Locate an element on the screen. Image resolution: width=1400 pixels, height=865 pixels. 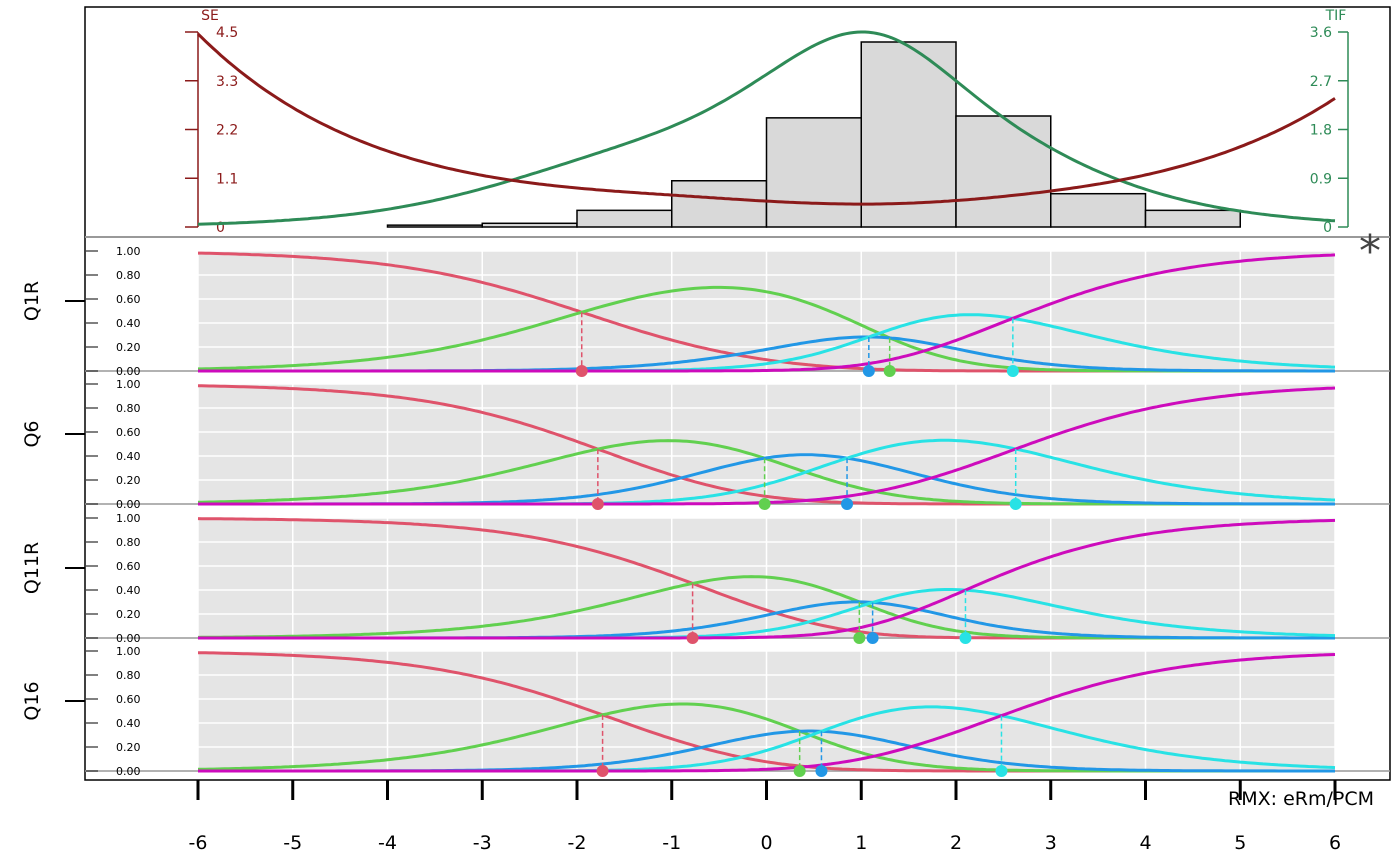
x-tick-label: -5 is located at coordinates (292, 843).